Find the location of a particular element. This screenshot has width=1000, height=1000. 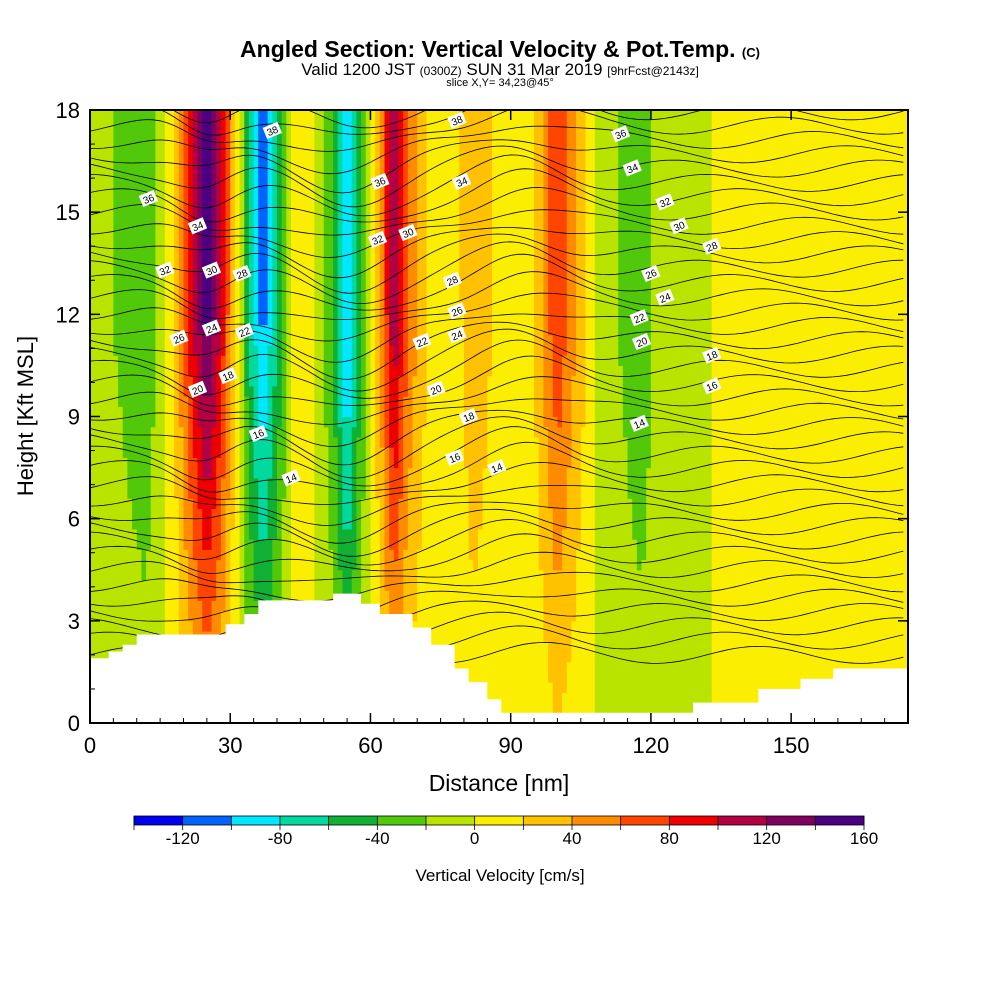

contour-label: 22 is located at coordinates (244, 331).